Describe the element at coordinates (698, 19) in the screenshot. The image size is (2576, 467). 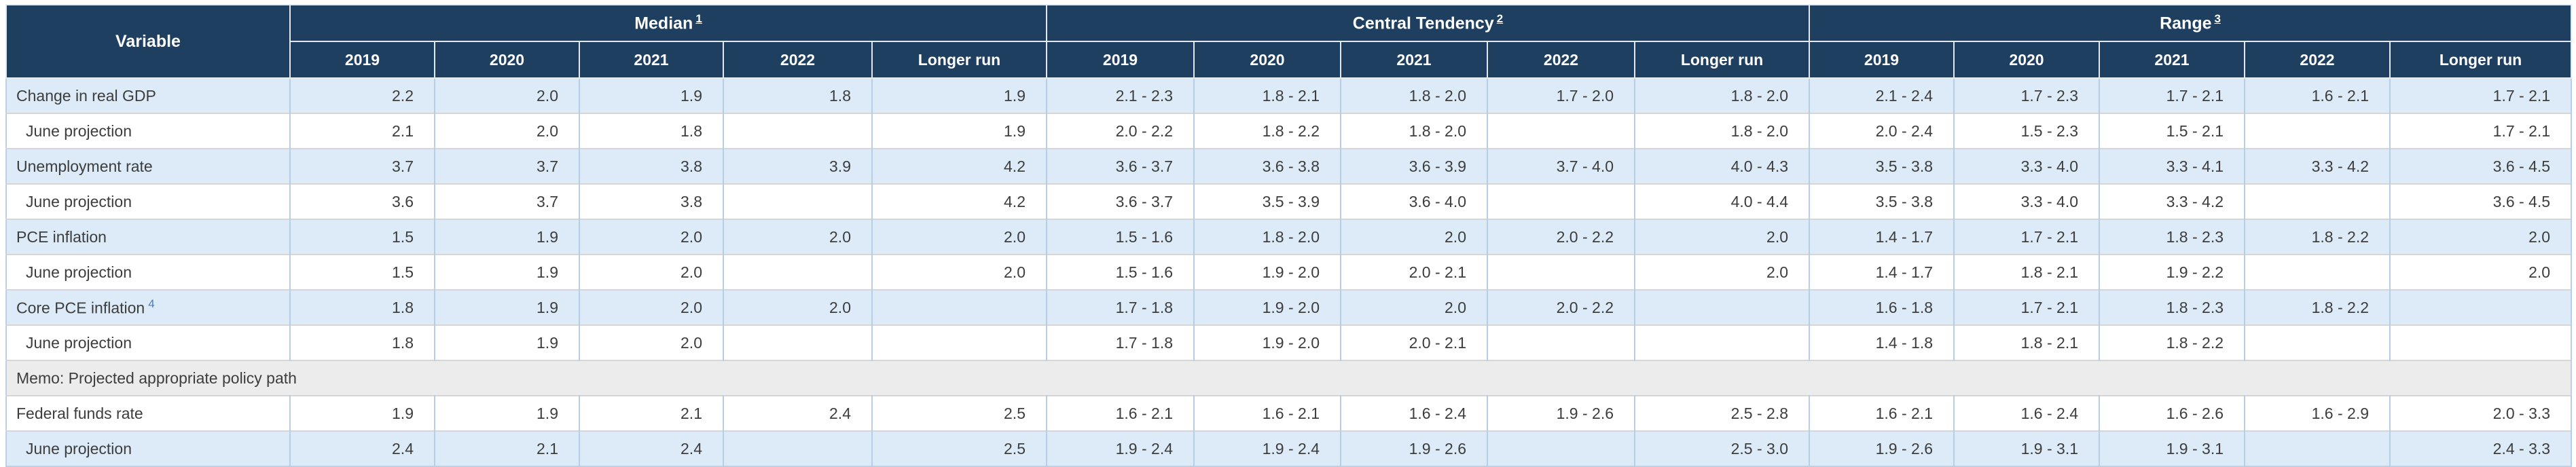
I see `footnote-link-1: 1` at that location.